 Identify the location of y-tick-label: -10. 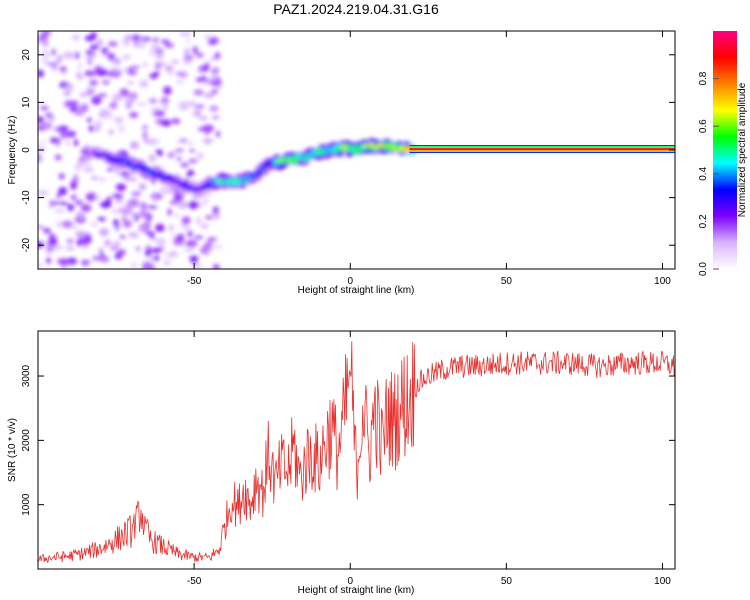
(26, 197).